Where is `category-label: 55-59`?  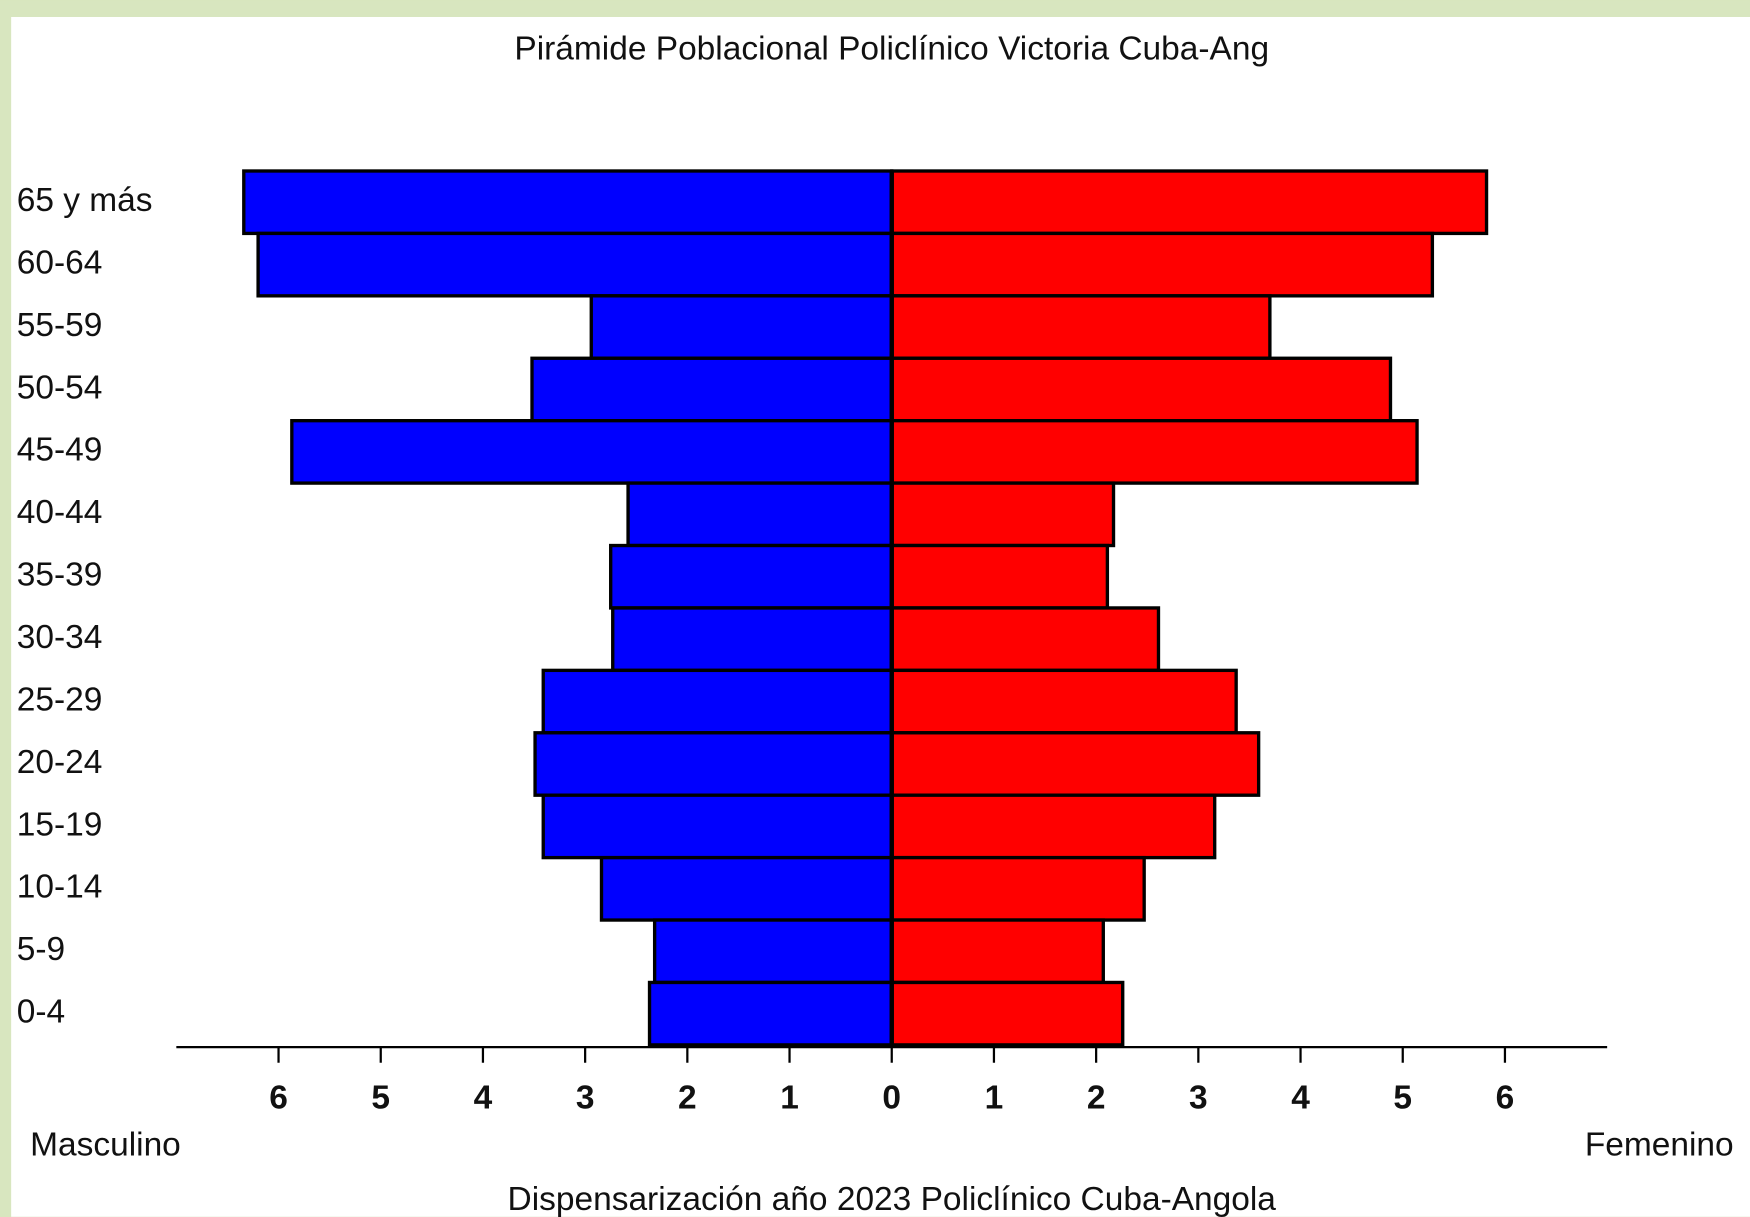
category-label: 55-59 is located at coordinates (60, 325).